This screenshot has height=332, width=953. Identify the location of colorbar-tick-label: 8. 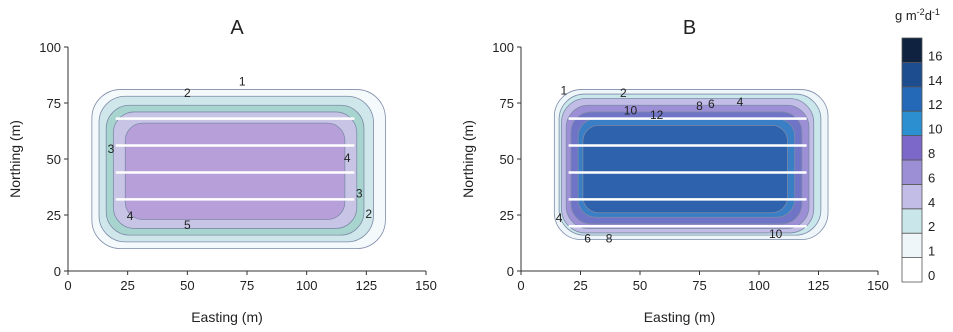
(931, 153).